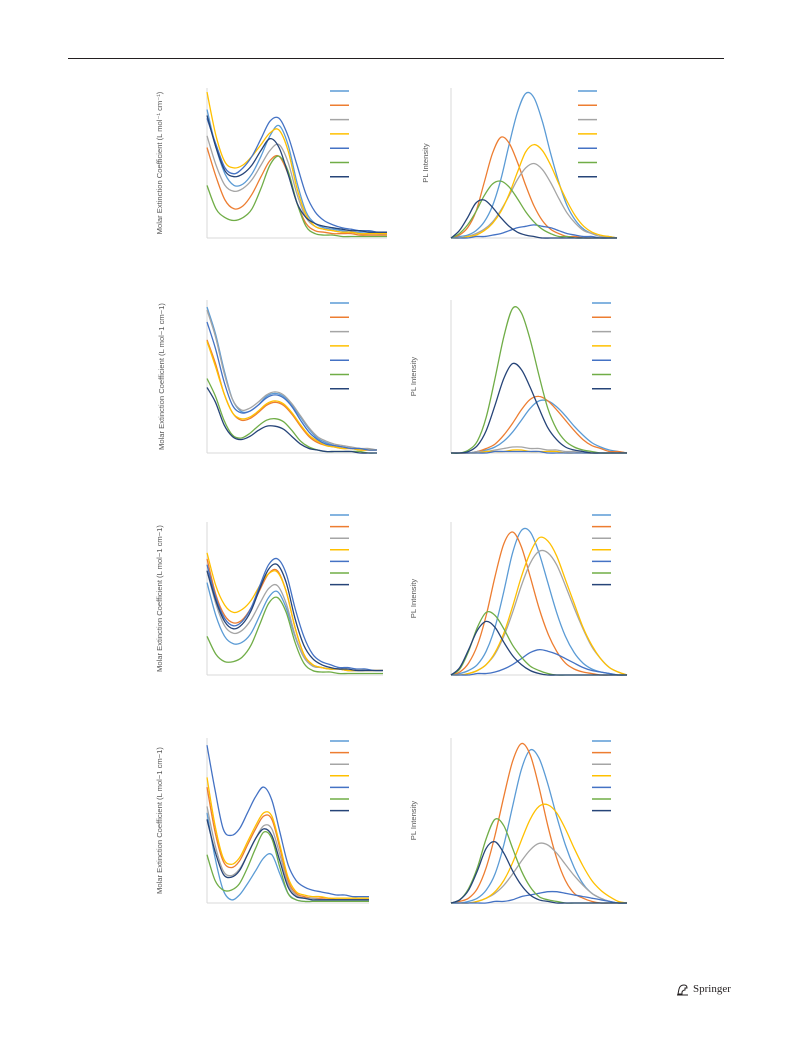 Image resolution: width=793 pixels, height=1053 pixels. I want to click on chart-panel-2: PL Intensity, so click(519, 163).